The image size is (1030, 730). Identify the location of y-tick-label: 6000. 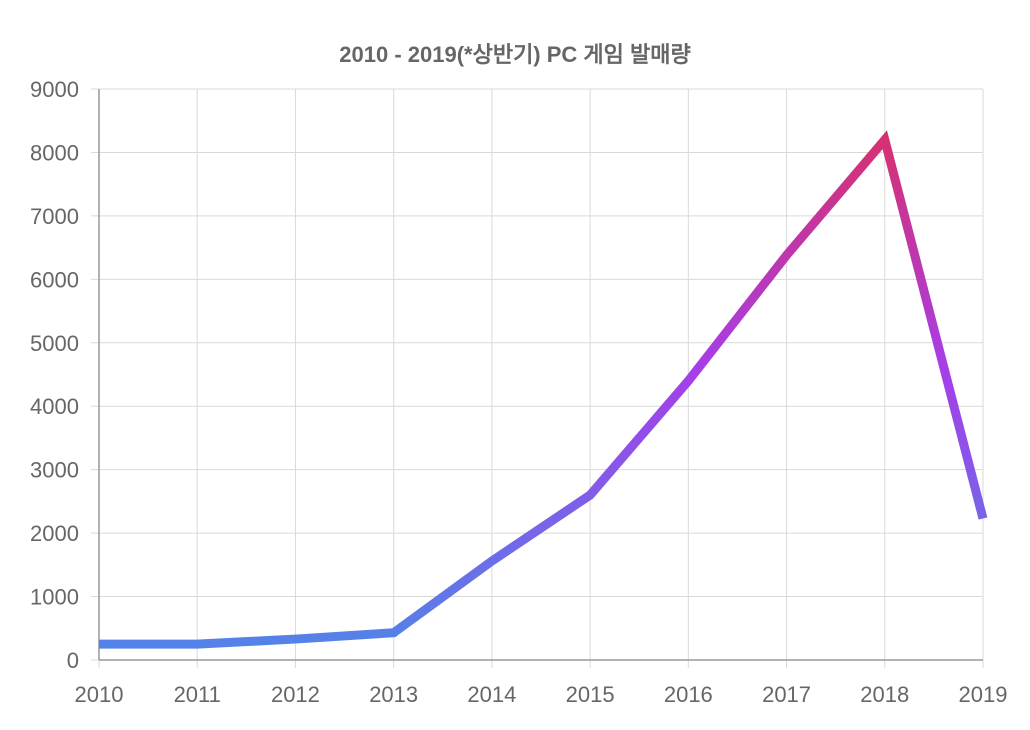
(54, 279).